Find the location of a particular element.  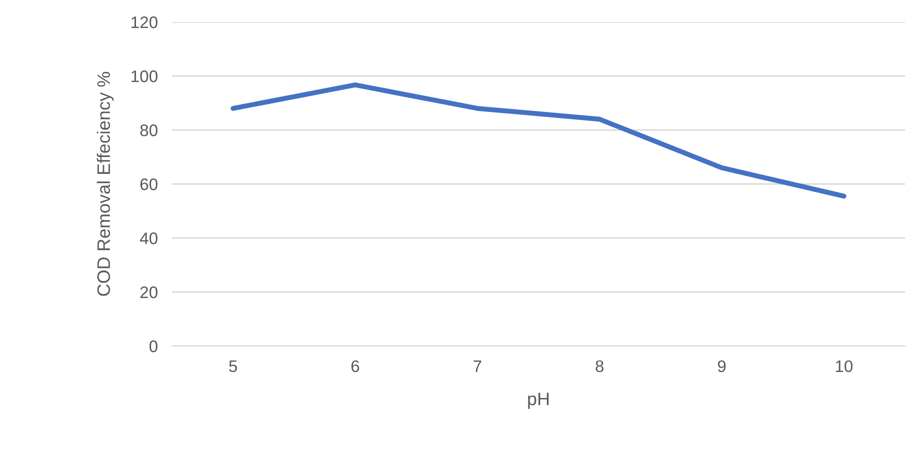

y-tick-label: 100 is located at coordinates (145, 76).